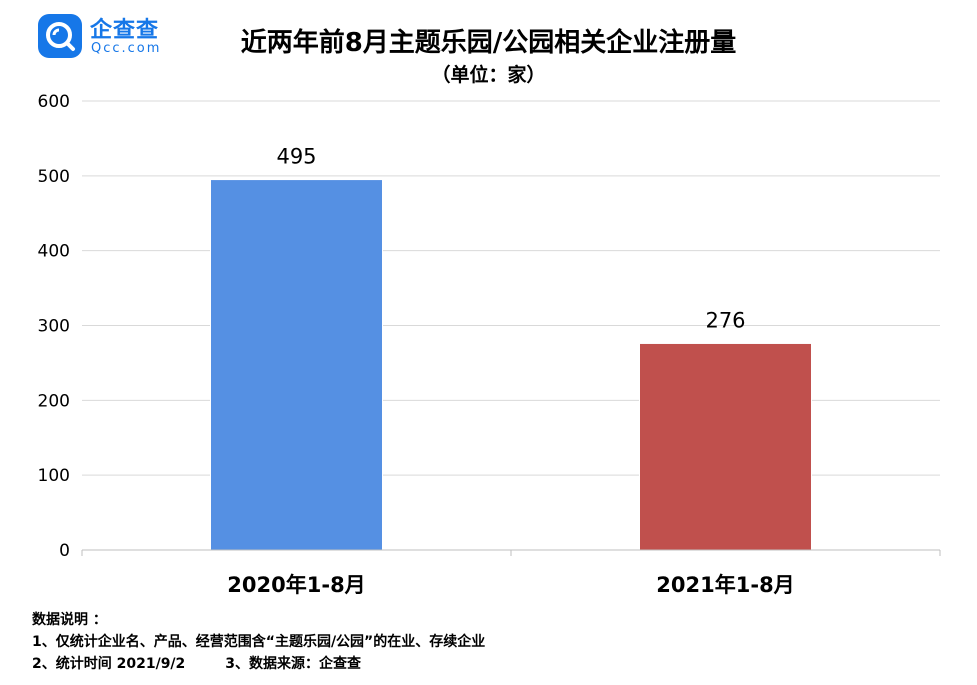  I want to click on y-tick-label: 500, so click(54, 177).